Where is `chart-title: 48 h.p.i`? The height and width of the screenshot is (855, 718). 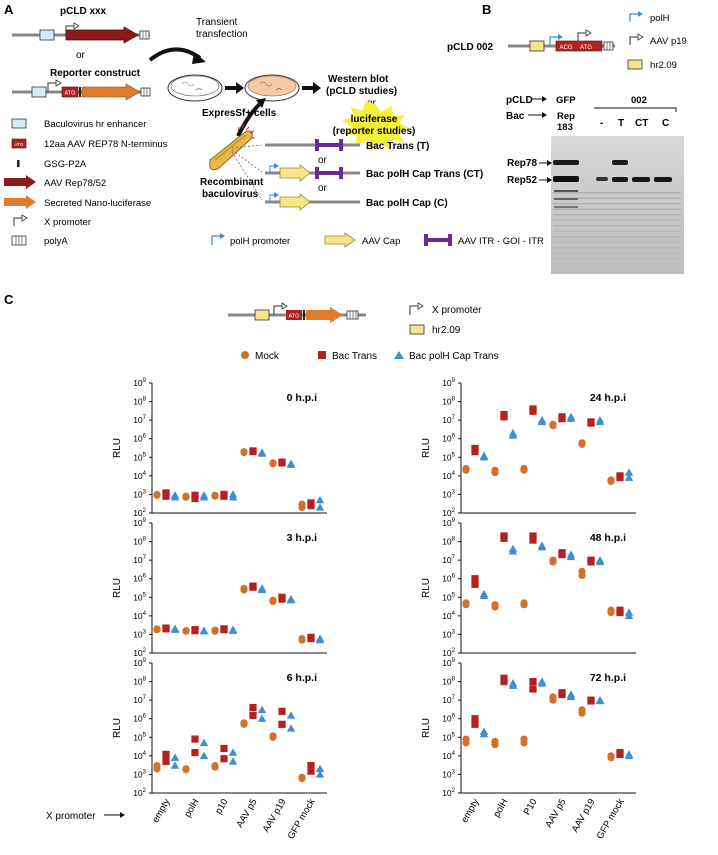
chart-title: 48 h.p.i is located at coordinates (608, 538).